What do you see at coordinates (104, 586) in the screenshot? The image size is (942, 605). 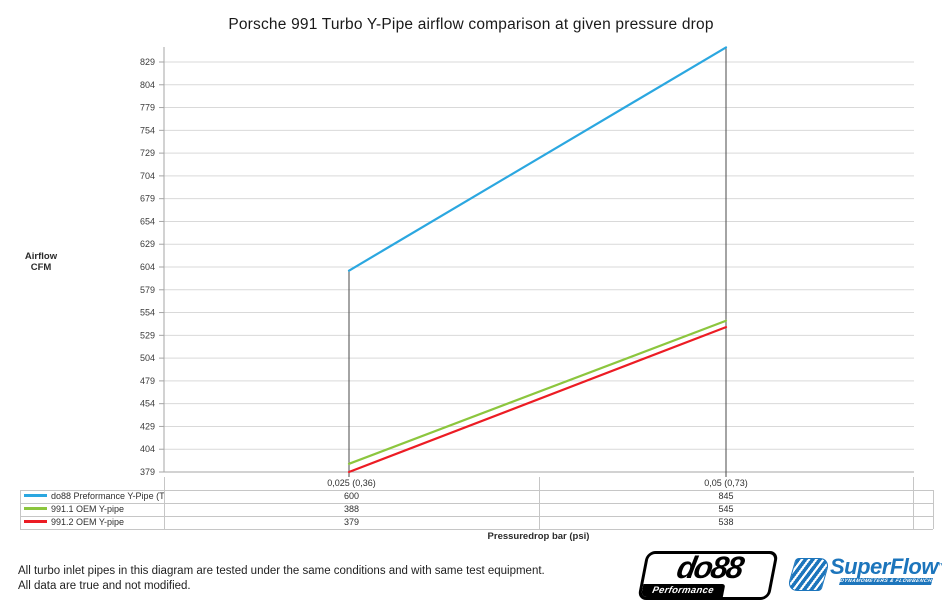 I see `footer-line-2: All data are true and not modified.` at bounding box center [104, 586].